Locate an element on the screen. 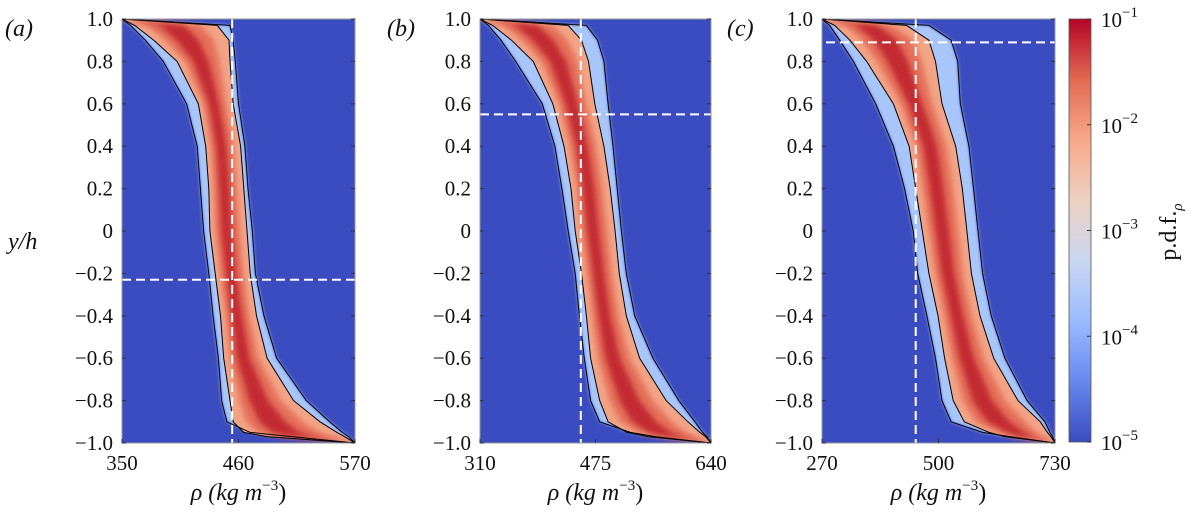 The image size is (1193, 519). colorbar-tick-exp: −5 is located at coordinates (1130, 436).